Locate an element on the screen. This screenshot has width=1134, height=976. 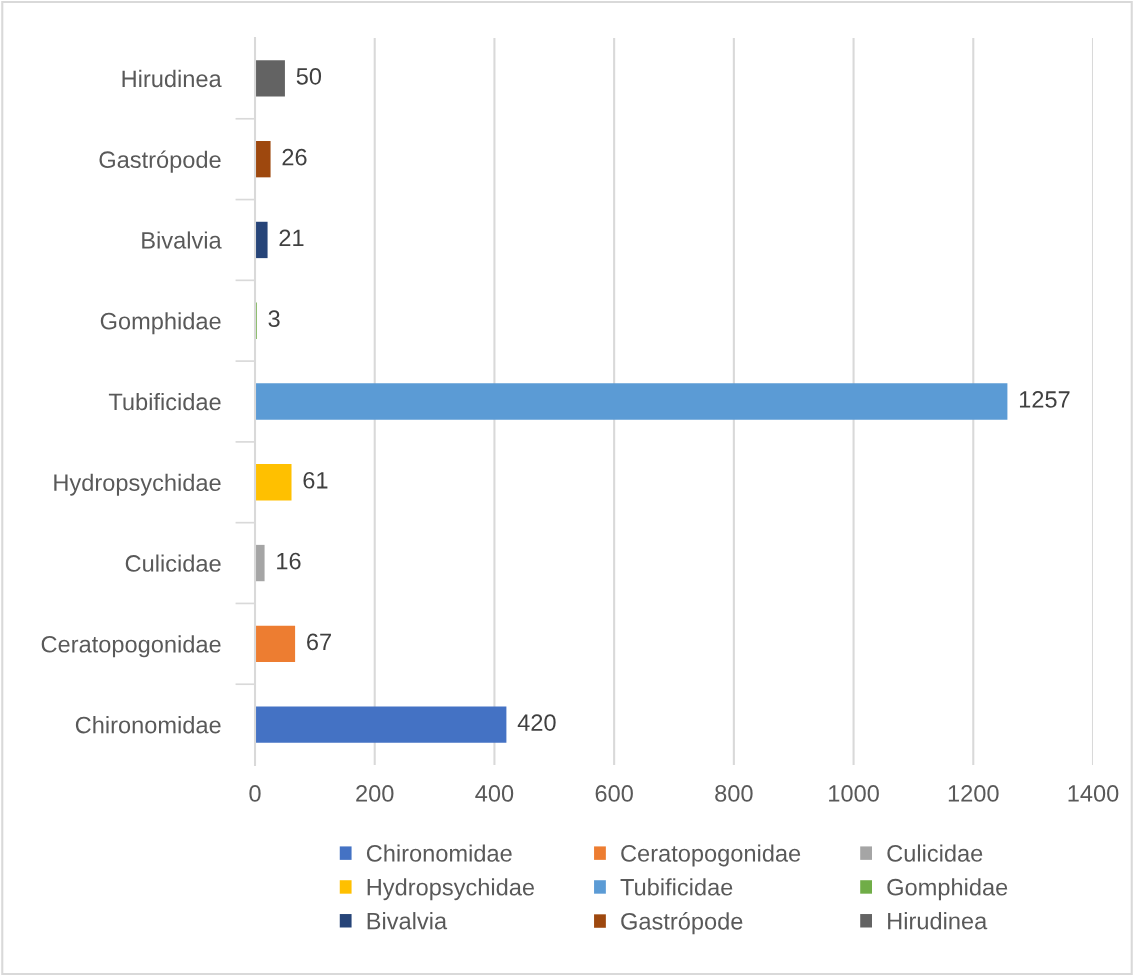
data-label: 67 is located at coordinates (319, 642).